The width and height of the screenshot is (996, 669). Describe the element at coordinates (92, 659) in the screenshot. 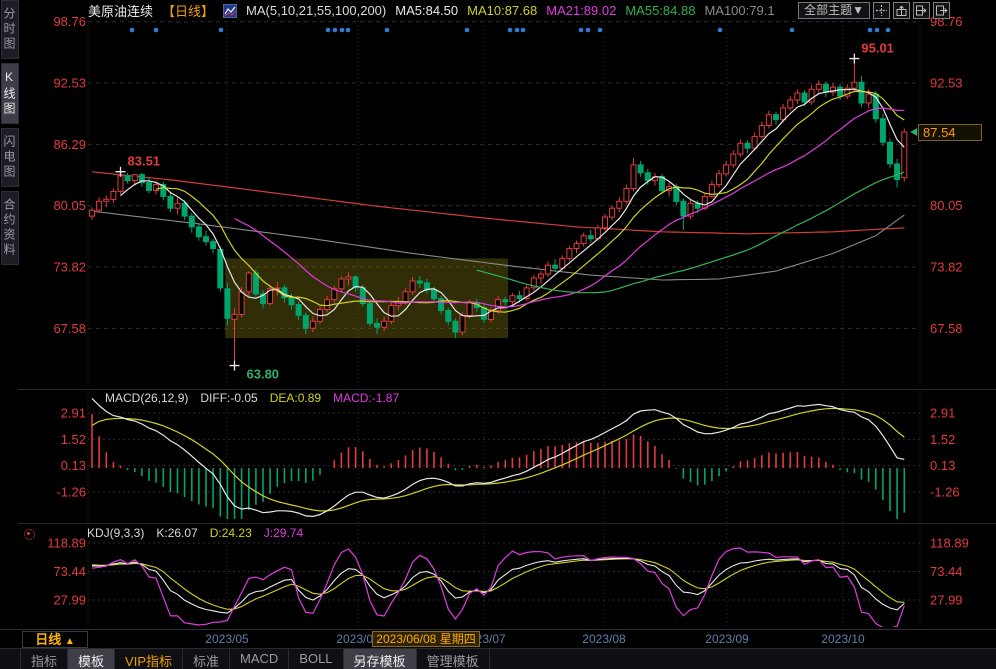

I see `tab-templates: 模板` at that location.